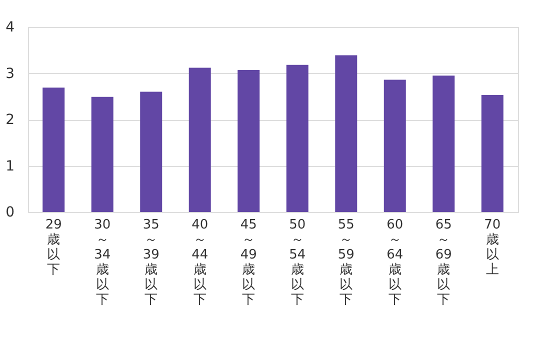 This screenshot has width=556, height=347. Describe the element at coordinates (248, 263) in the screenshot. I see `x-tick-label: 45～49歳以下` at that location.